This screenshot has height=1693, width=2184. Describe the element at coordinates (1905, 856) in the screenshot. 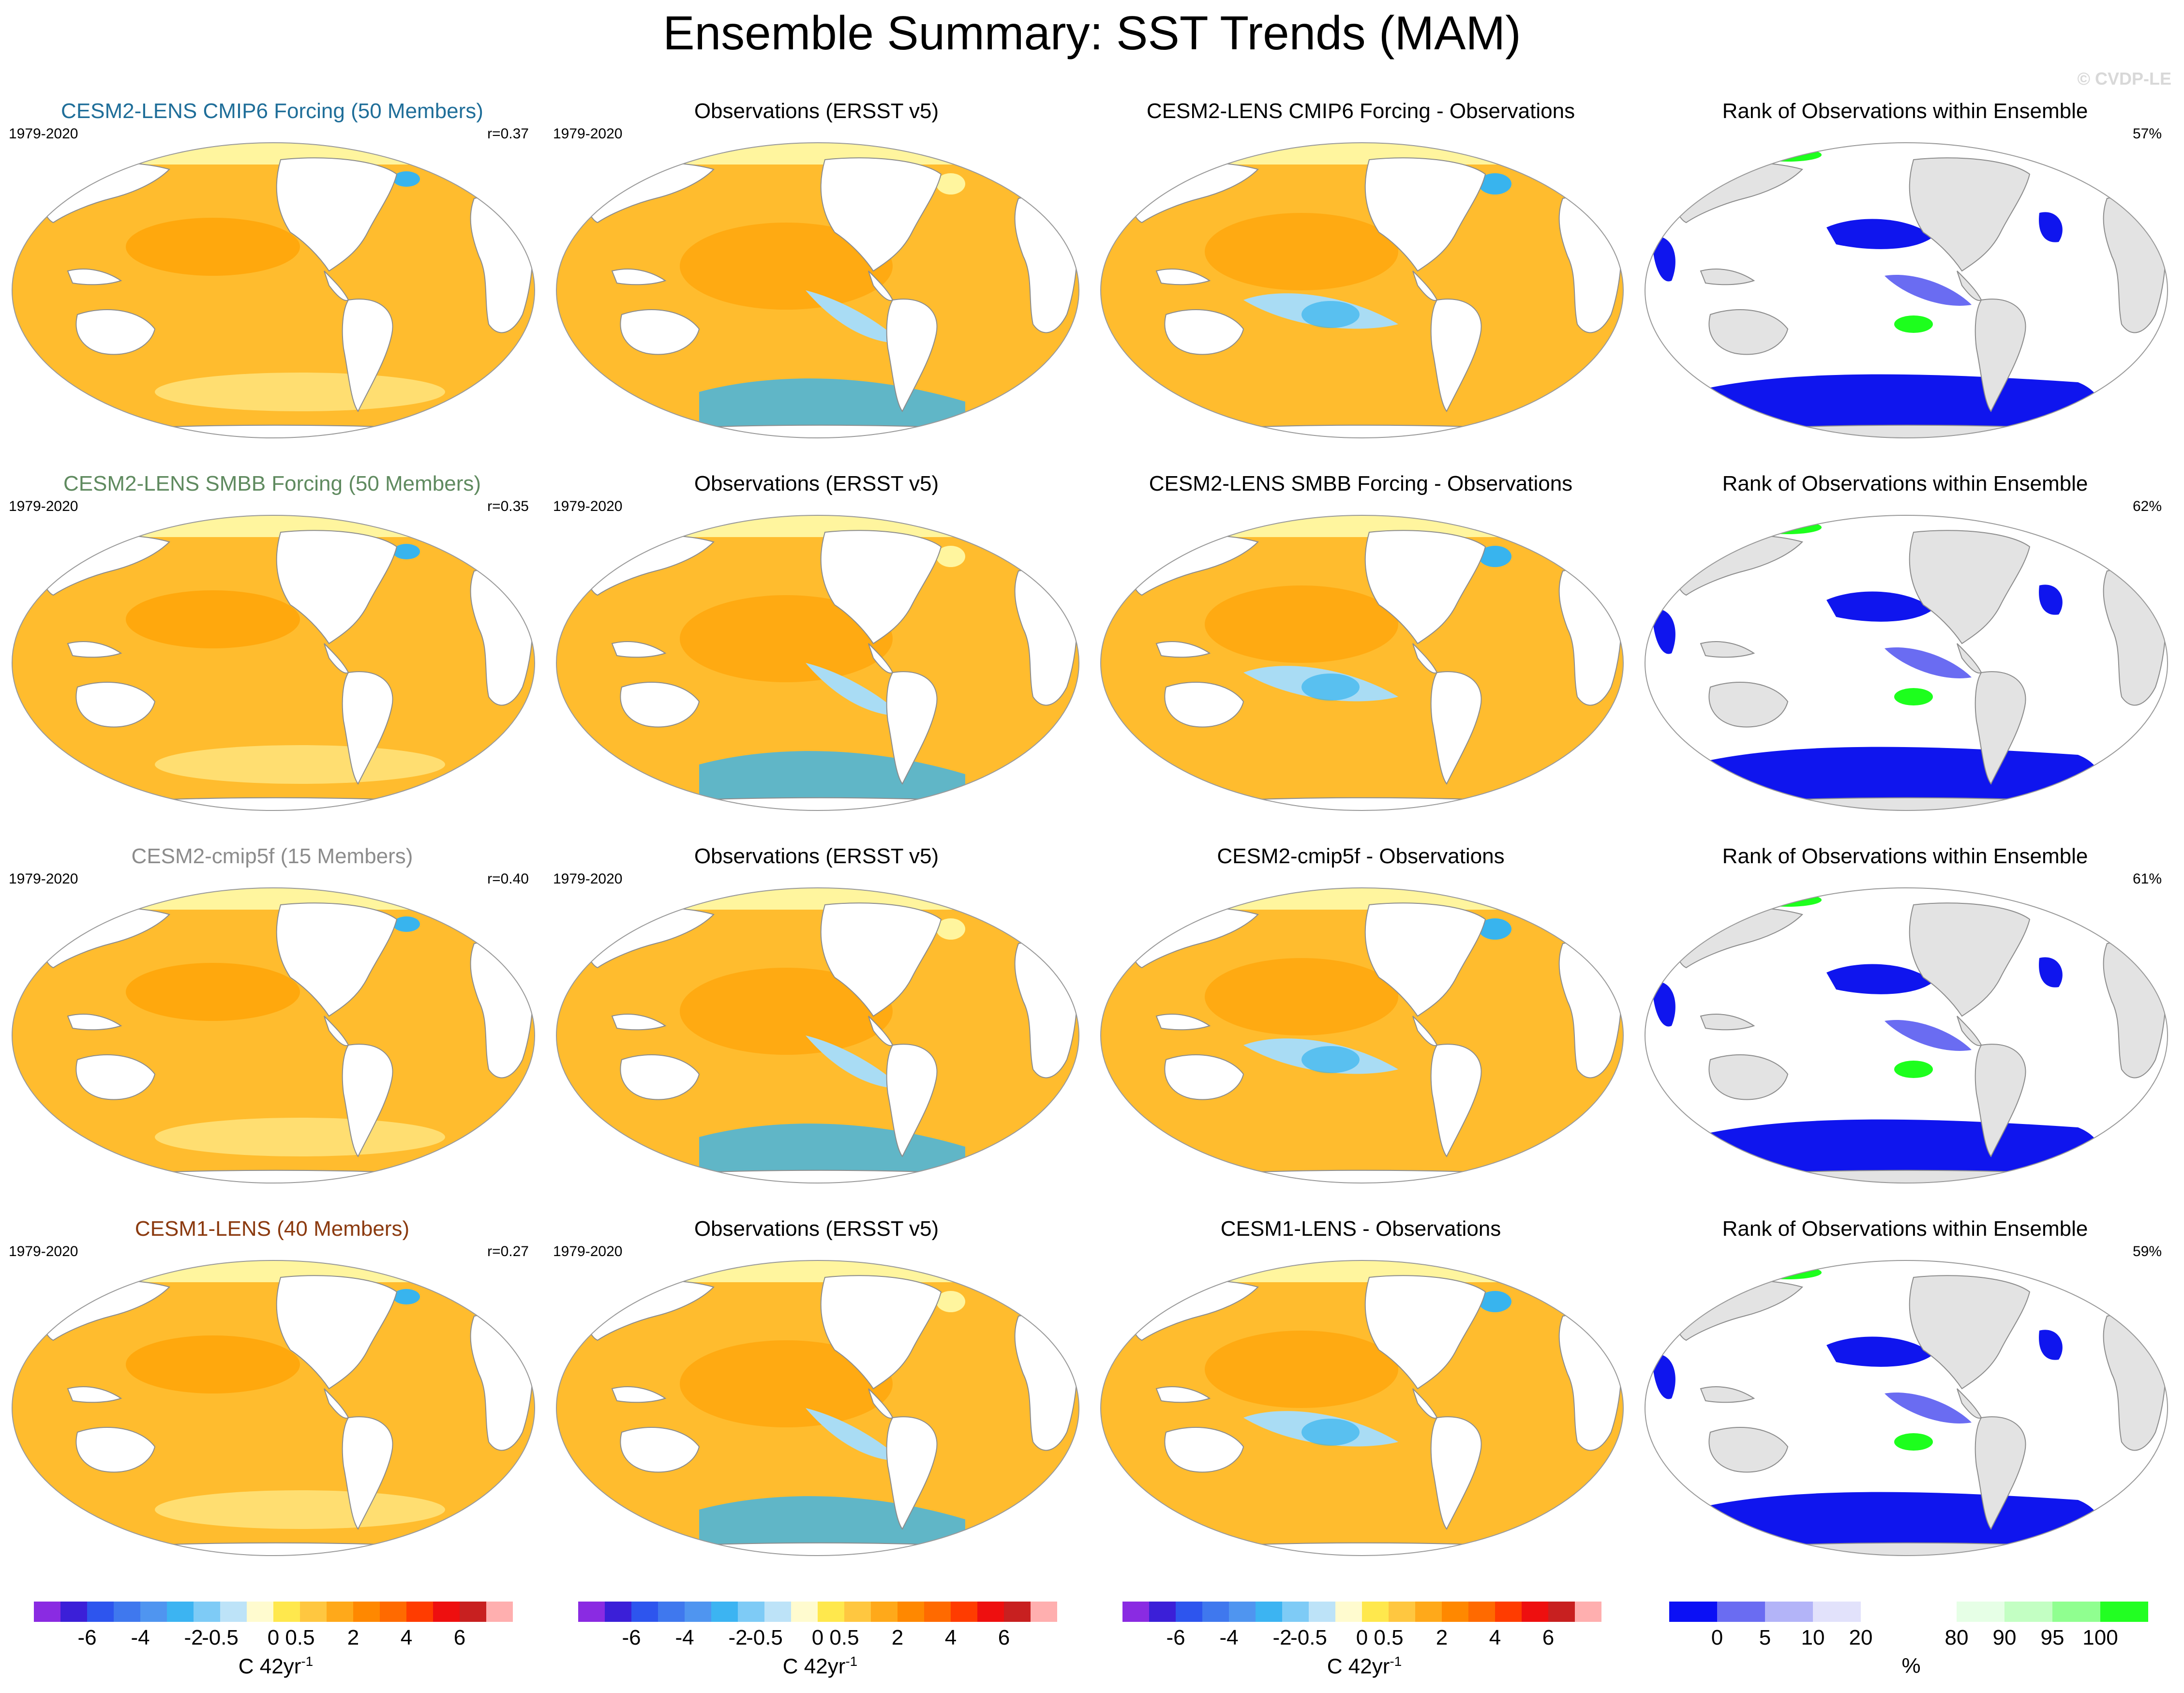

I see `panel-title: Rank of Observations within Ensemble` at that location.